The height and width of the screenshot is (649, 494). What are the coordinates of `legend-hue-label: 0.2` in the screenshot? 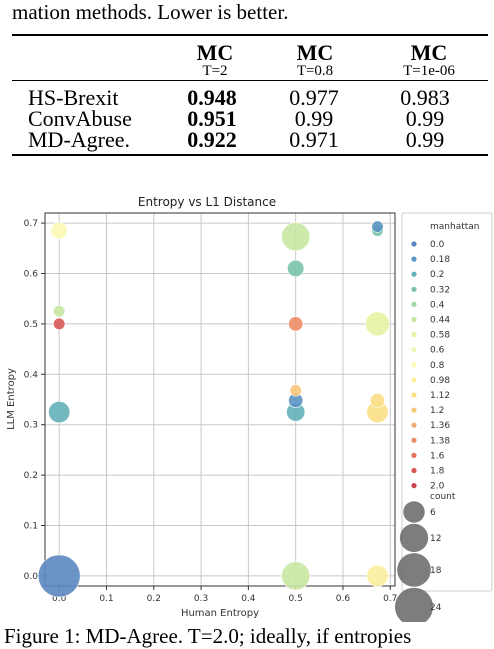 It's located at (437, 275).